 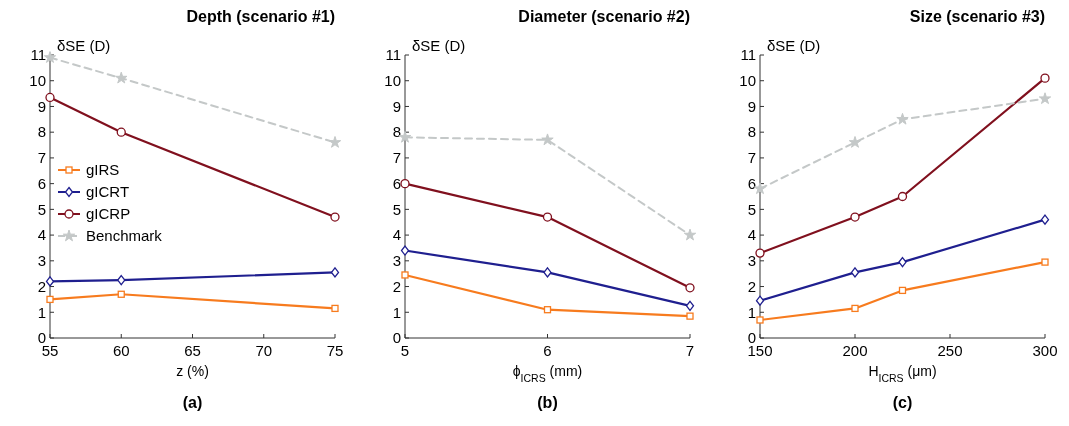 What do you see at coordinates (121, 350) in the screenshot?
I see `x-tick-label: 60` at bounding box center [121, 350].